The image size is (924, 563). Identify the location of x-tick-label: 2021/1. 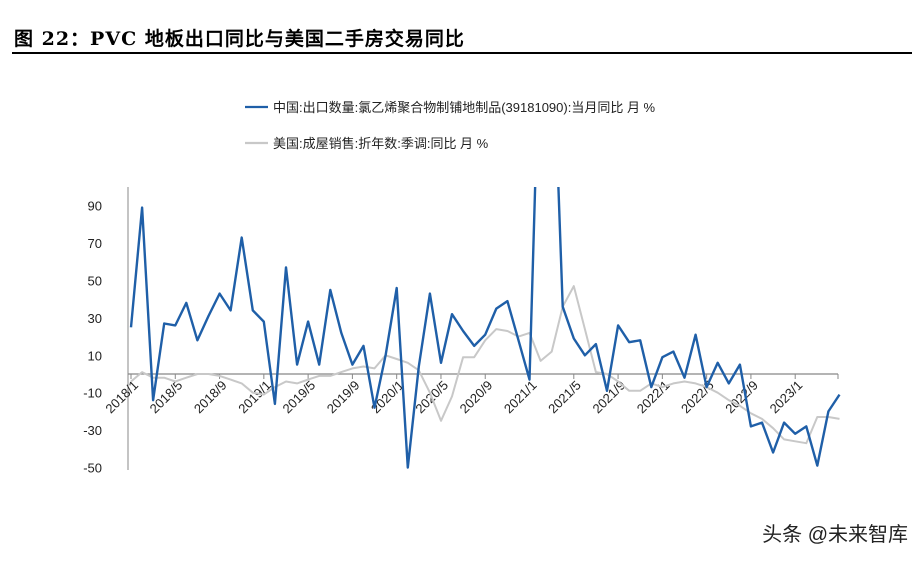
(520, 397).